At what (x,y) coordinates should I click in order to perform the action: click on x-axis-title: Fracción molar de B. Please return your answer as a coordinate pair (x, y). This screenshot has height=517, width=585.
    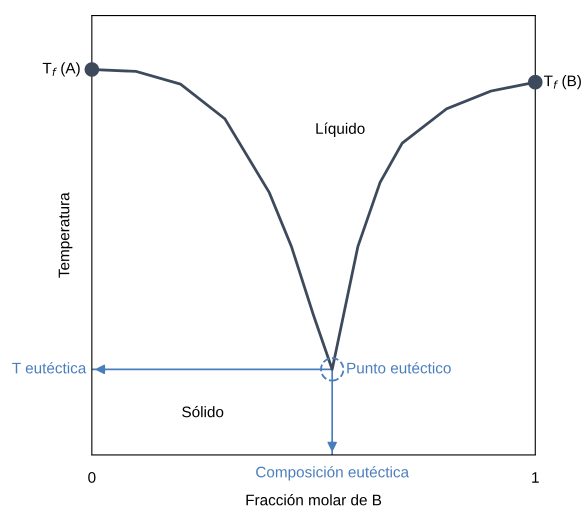
    Looking at the image, I should click on (314, 500).